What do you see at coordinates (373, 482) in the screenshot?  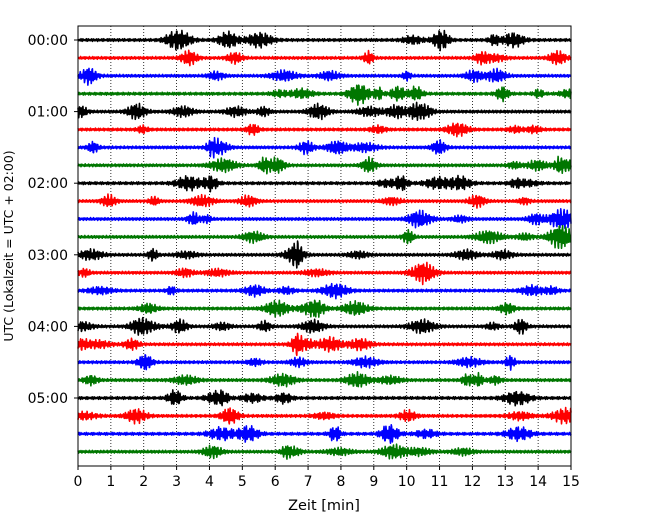 I see `x-tick-label: 9` at bounding box center [373, 482].